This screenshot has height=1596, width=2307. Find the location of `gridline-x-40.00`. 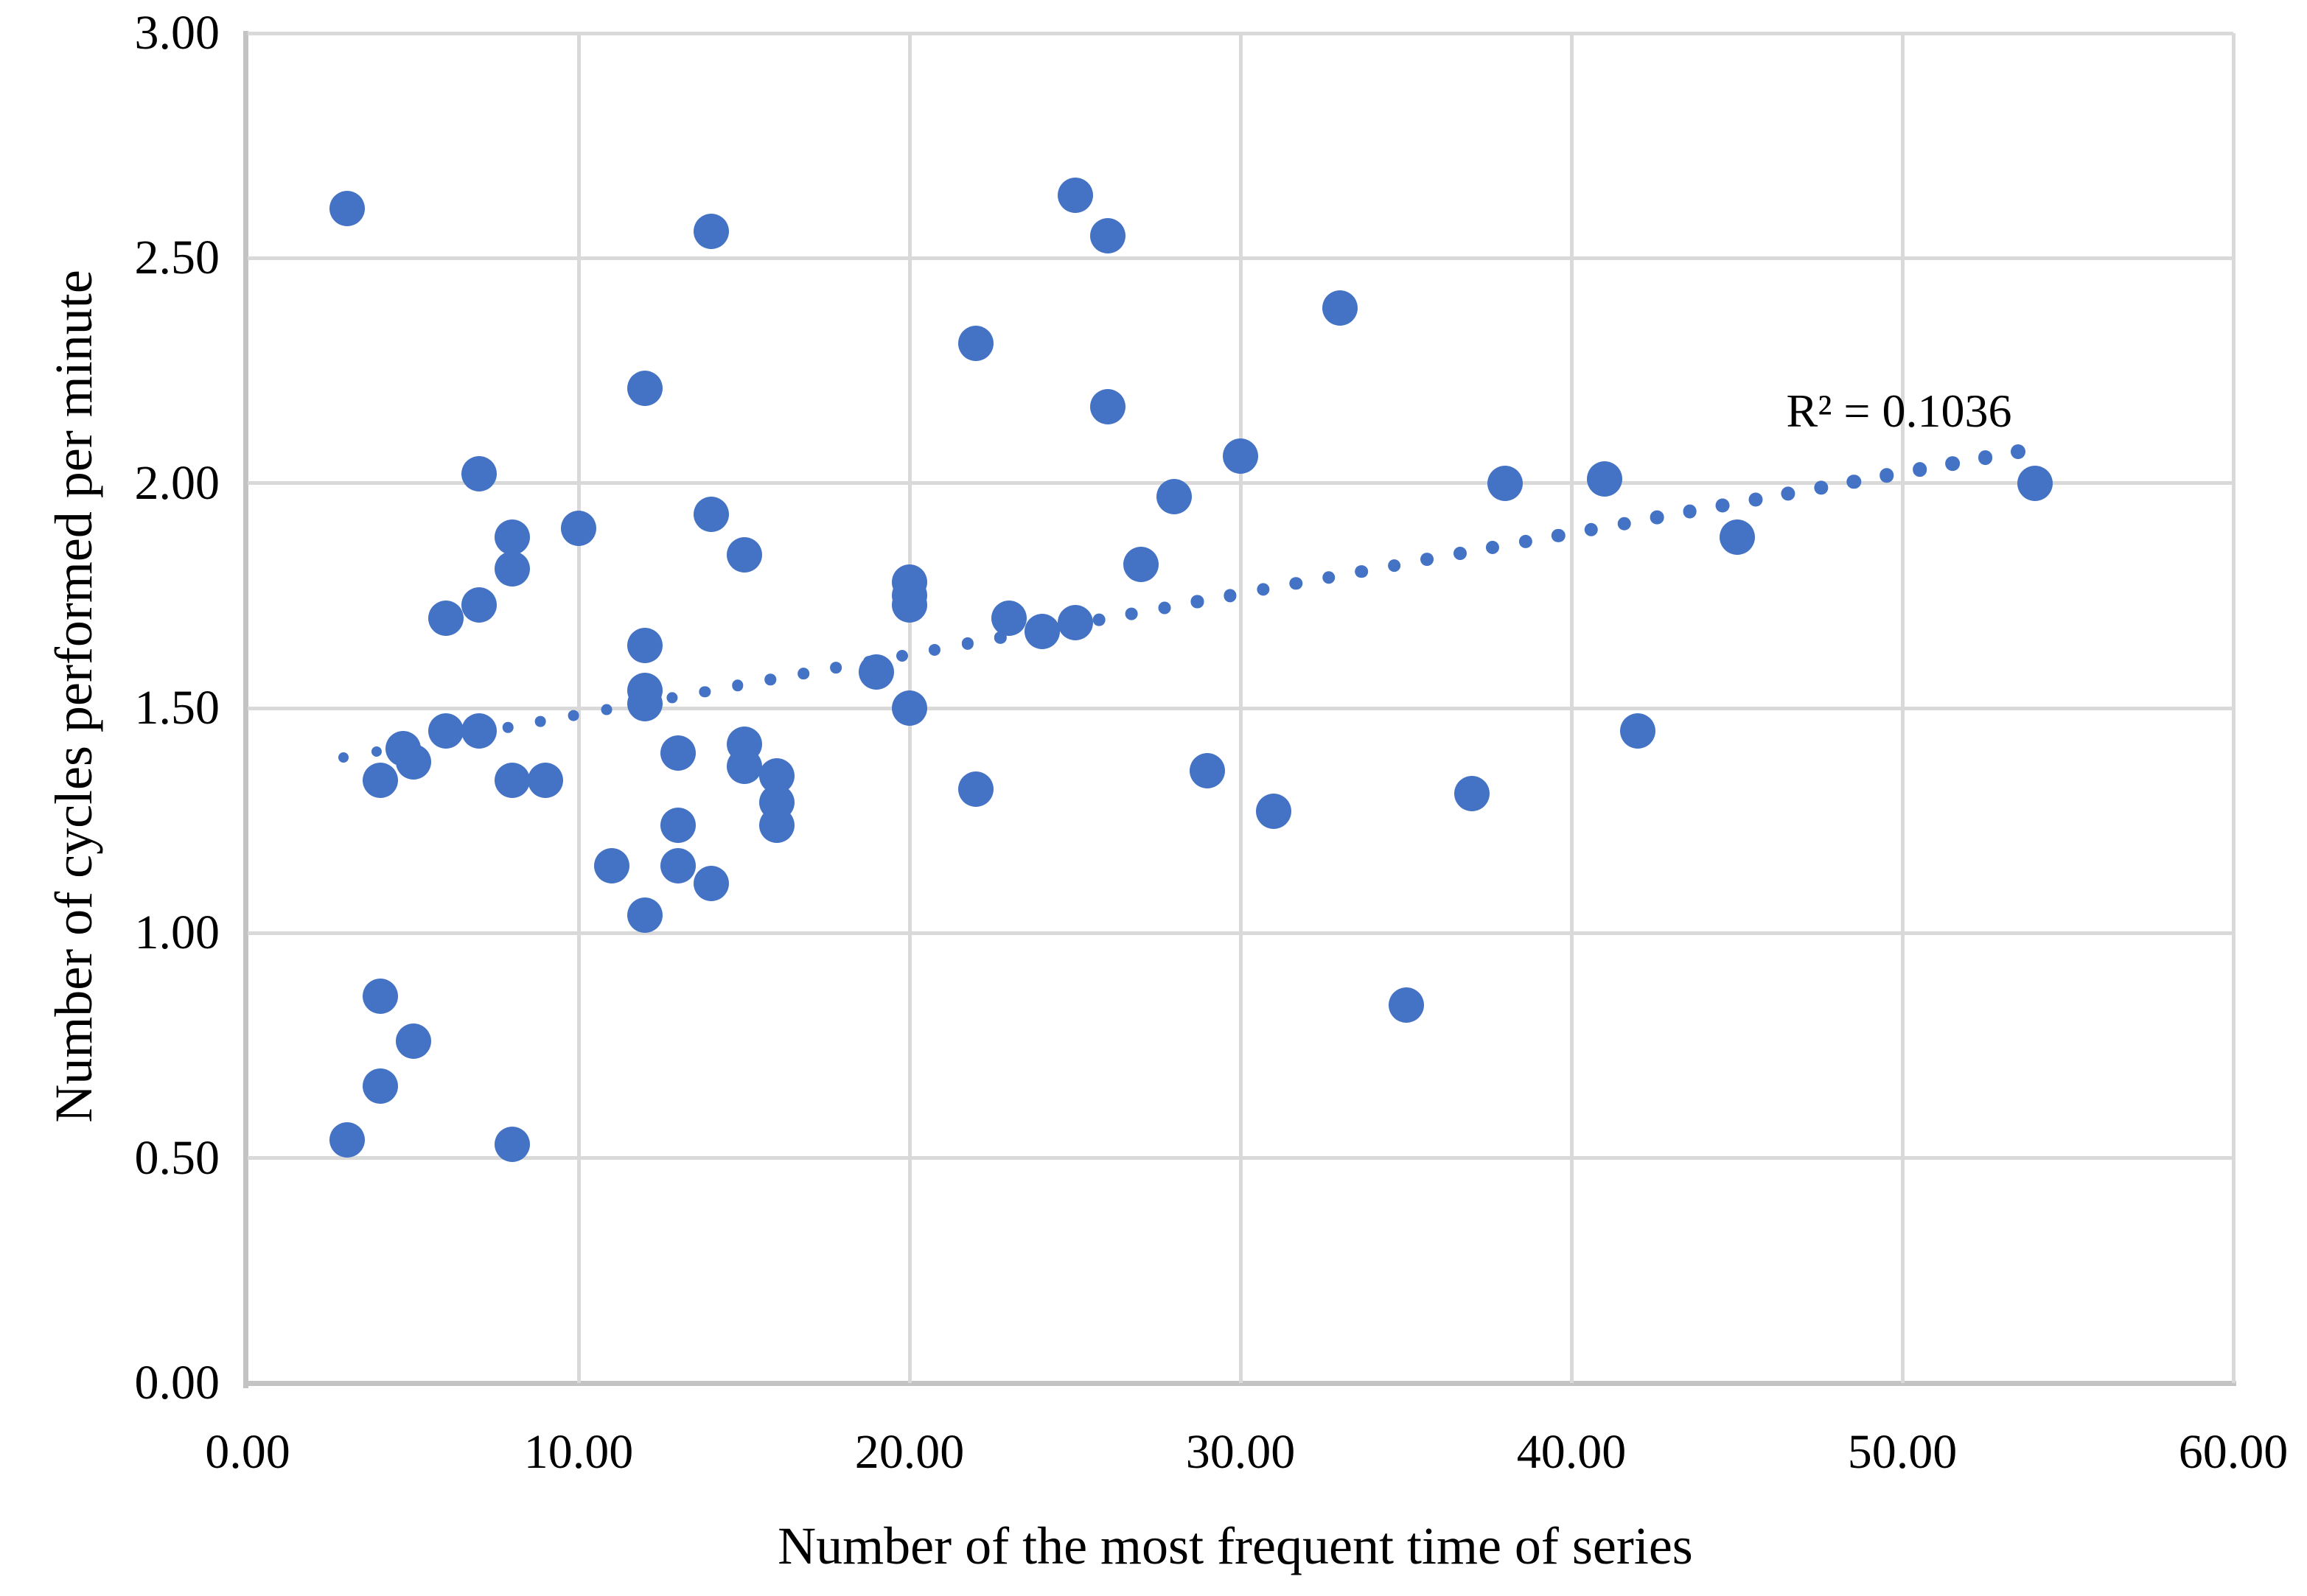

gridline-x-40.00 is located at coordinates (1572, 708).